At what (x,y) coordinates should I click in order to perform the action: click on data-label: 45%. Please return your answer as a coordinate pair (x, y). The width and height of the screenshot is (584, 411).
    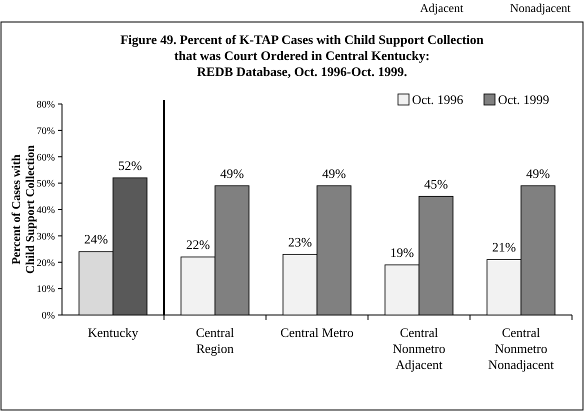
    Looking at the image, I should click on (436, 184).